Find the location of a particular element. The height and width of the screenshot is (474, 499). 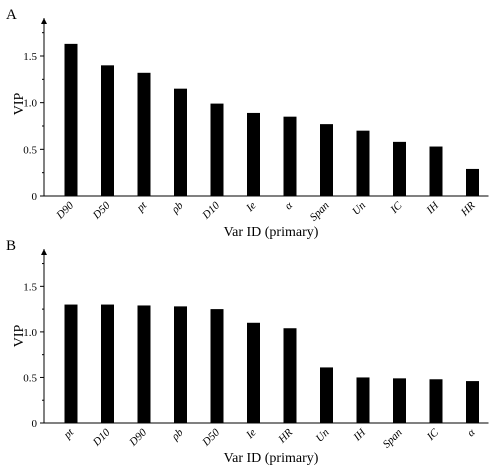

panel-b-x-tick-label: Span is located at coordinates (393, 438).